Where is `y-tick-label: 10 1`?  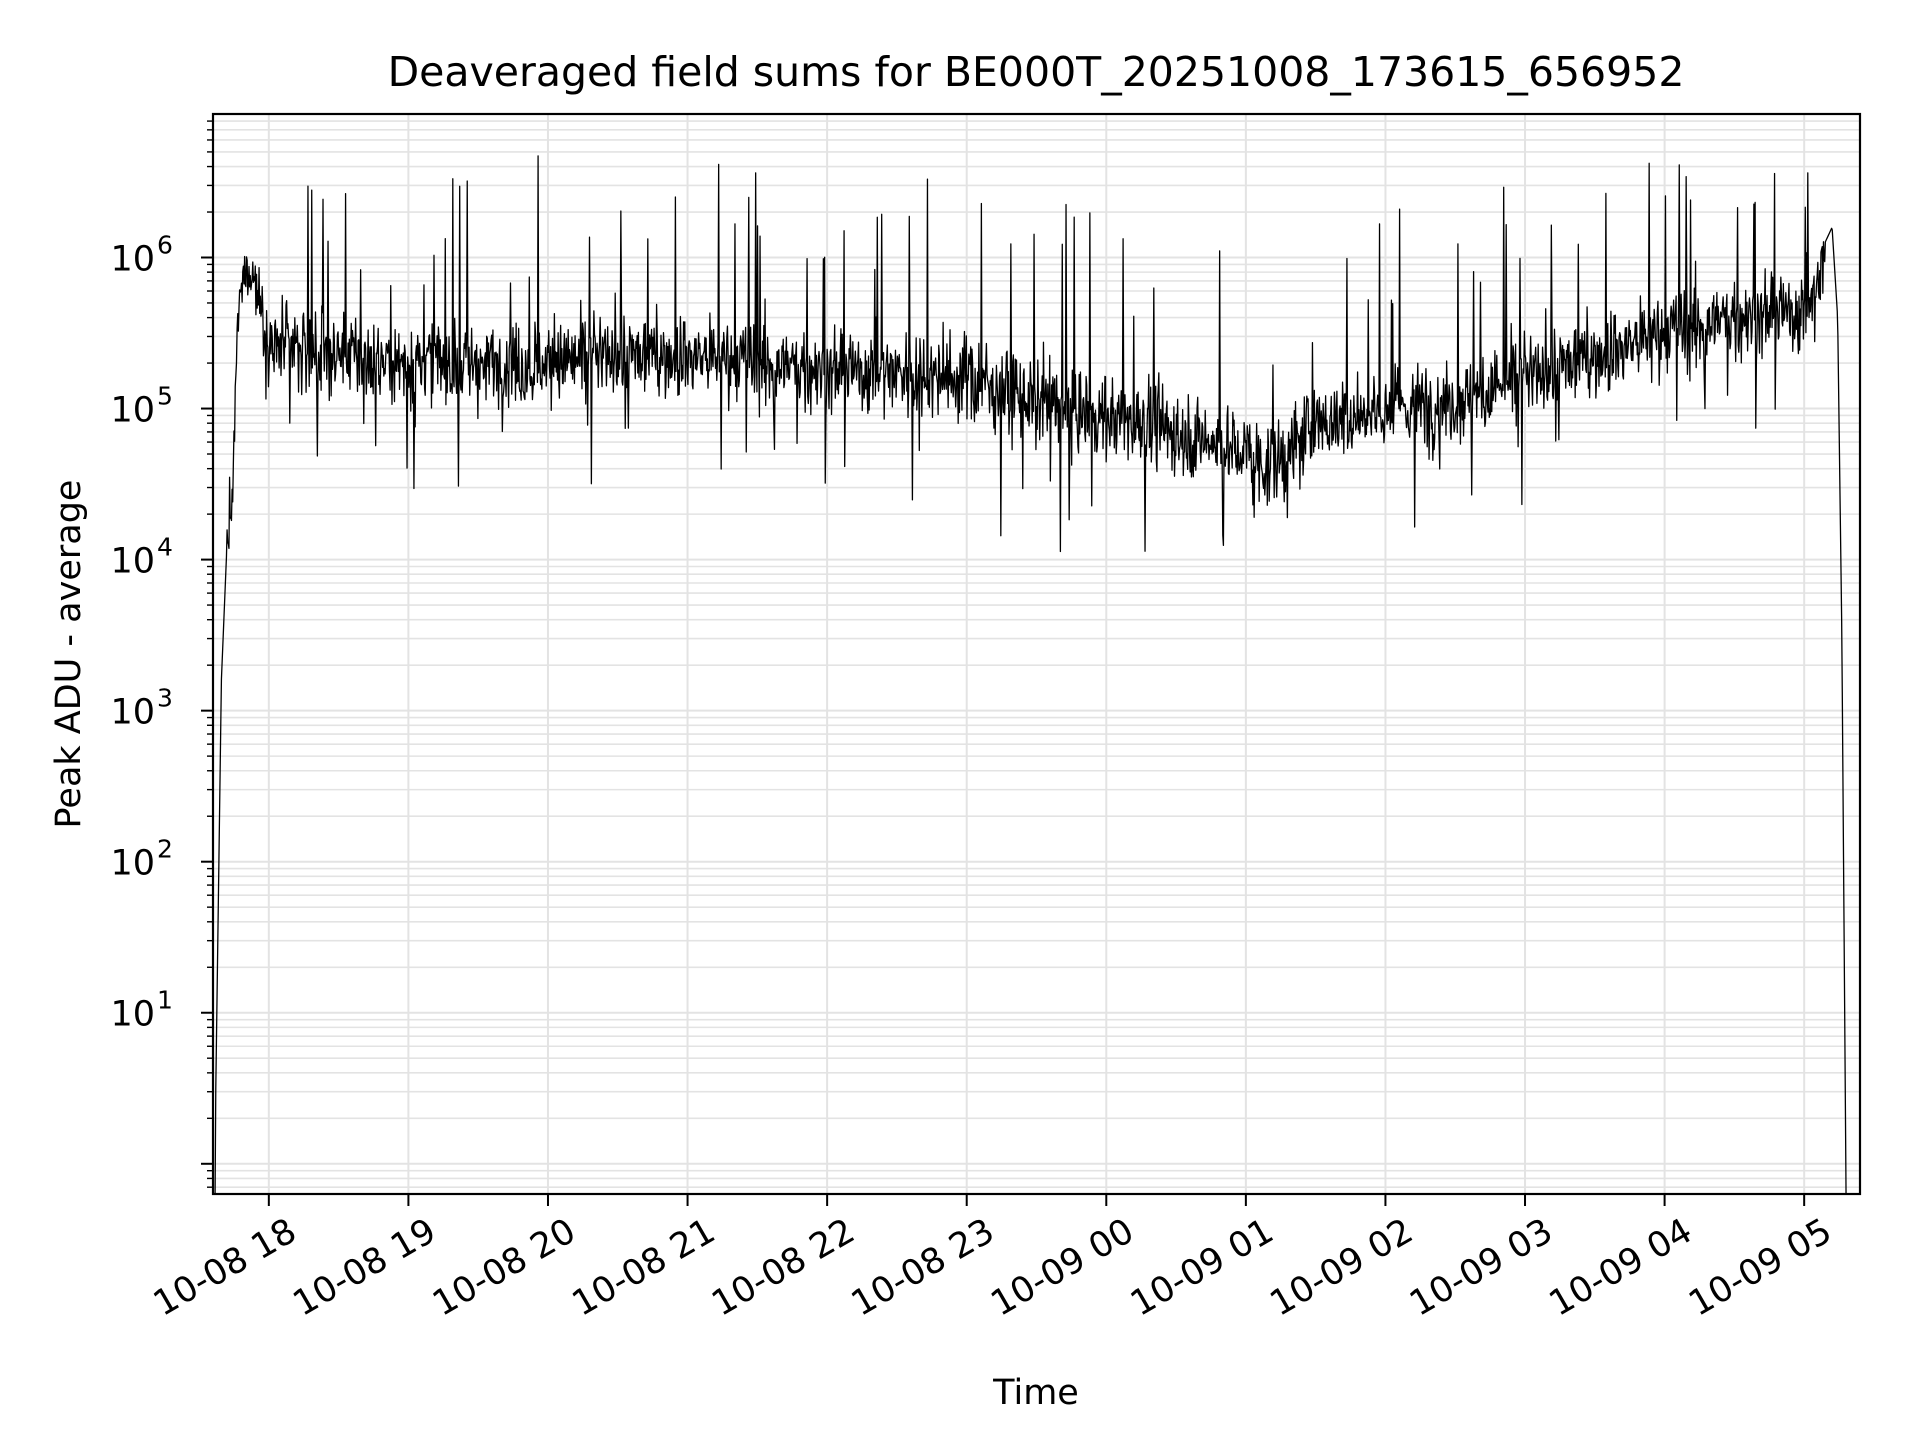
y-tick-label: 10 1 is located at coordinates (141, 1010).